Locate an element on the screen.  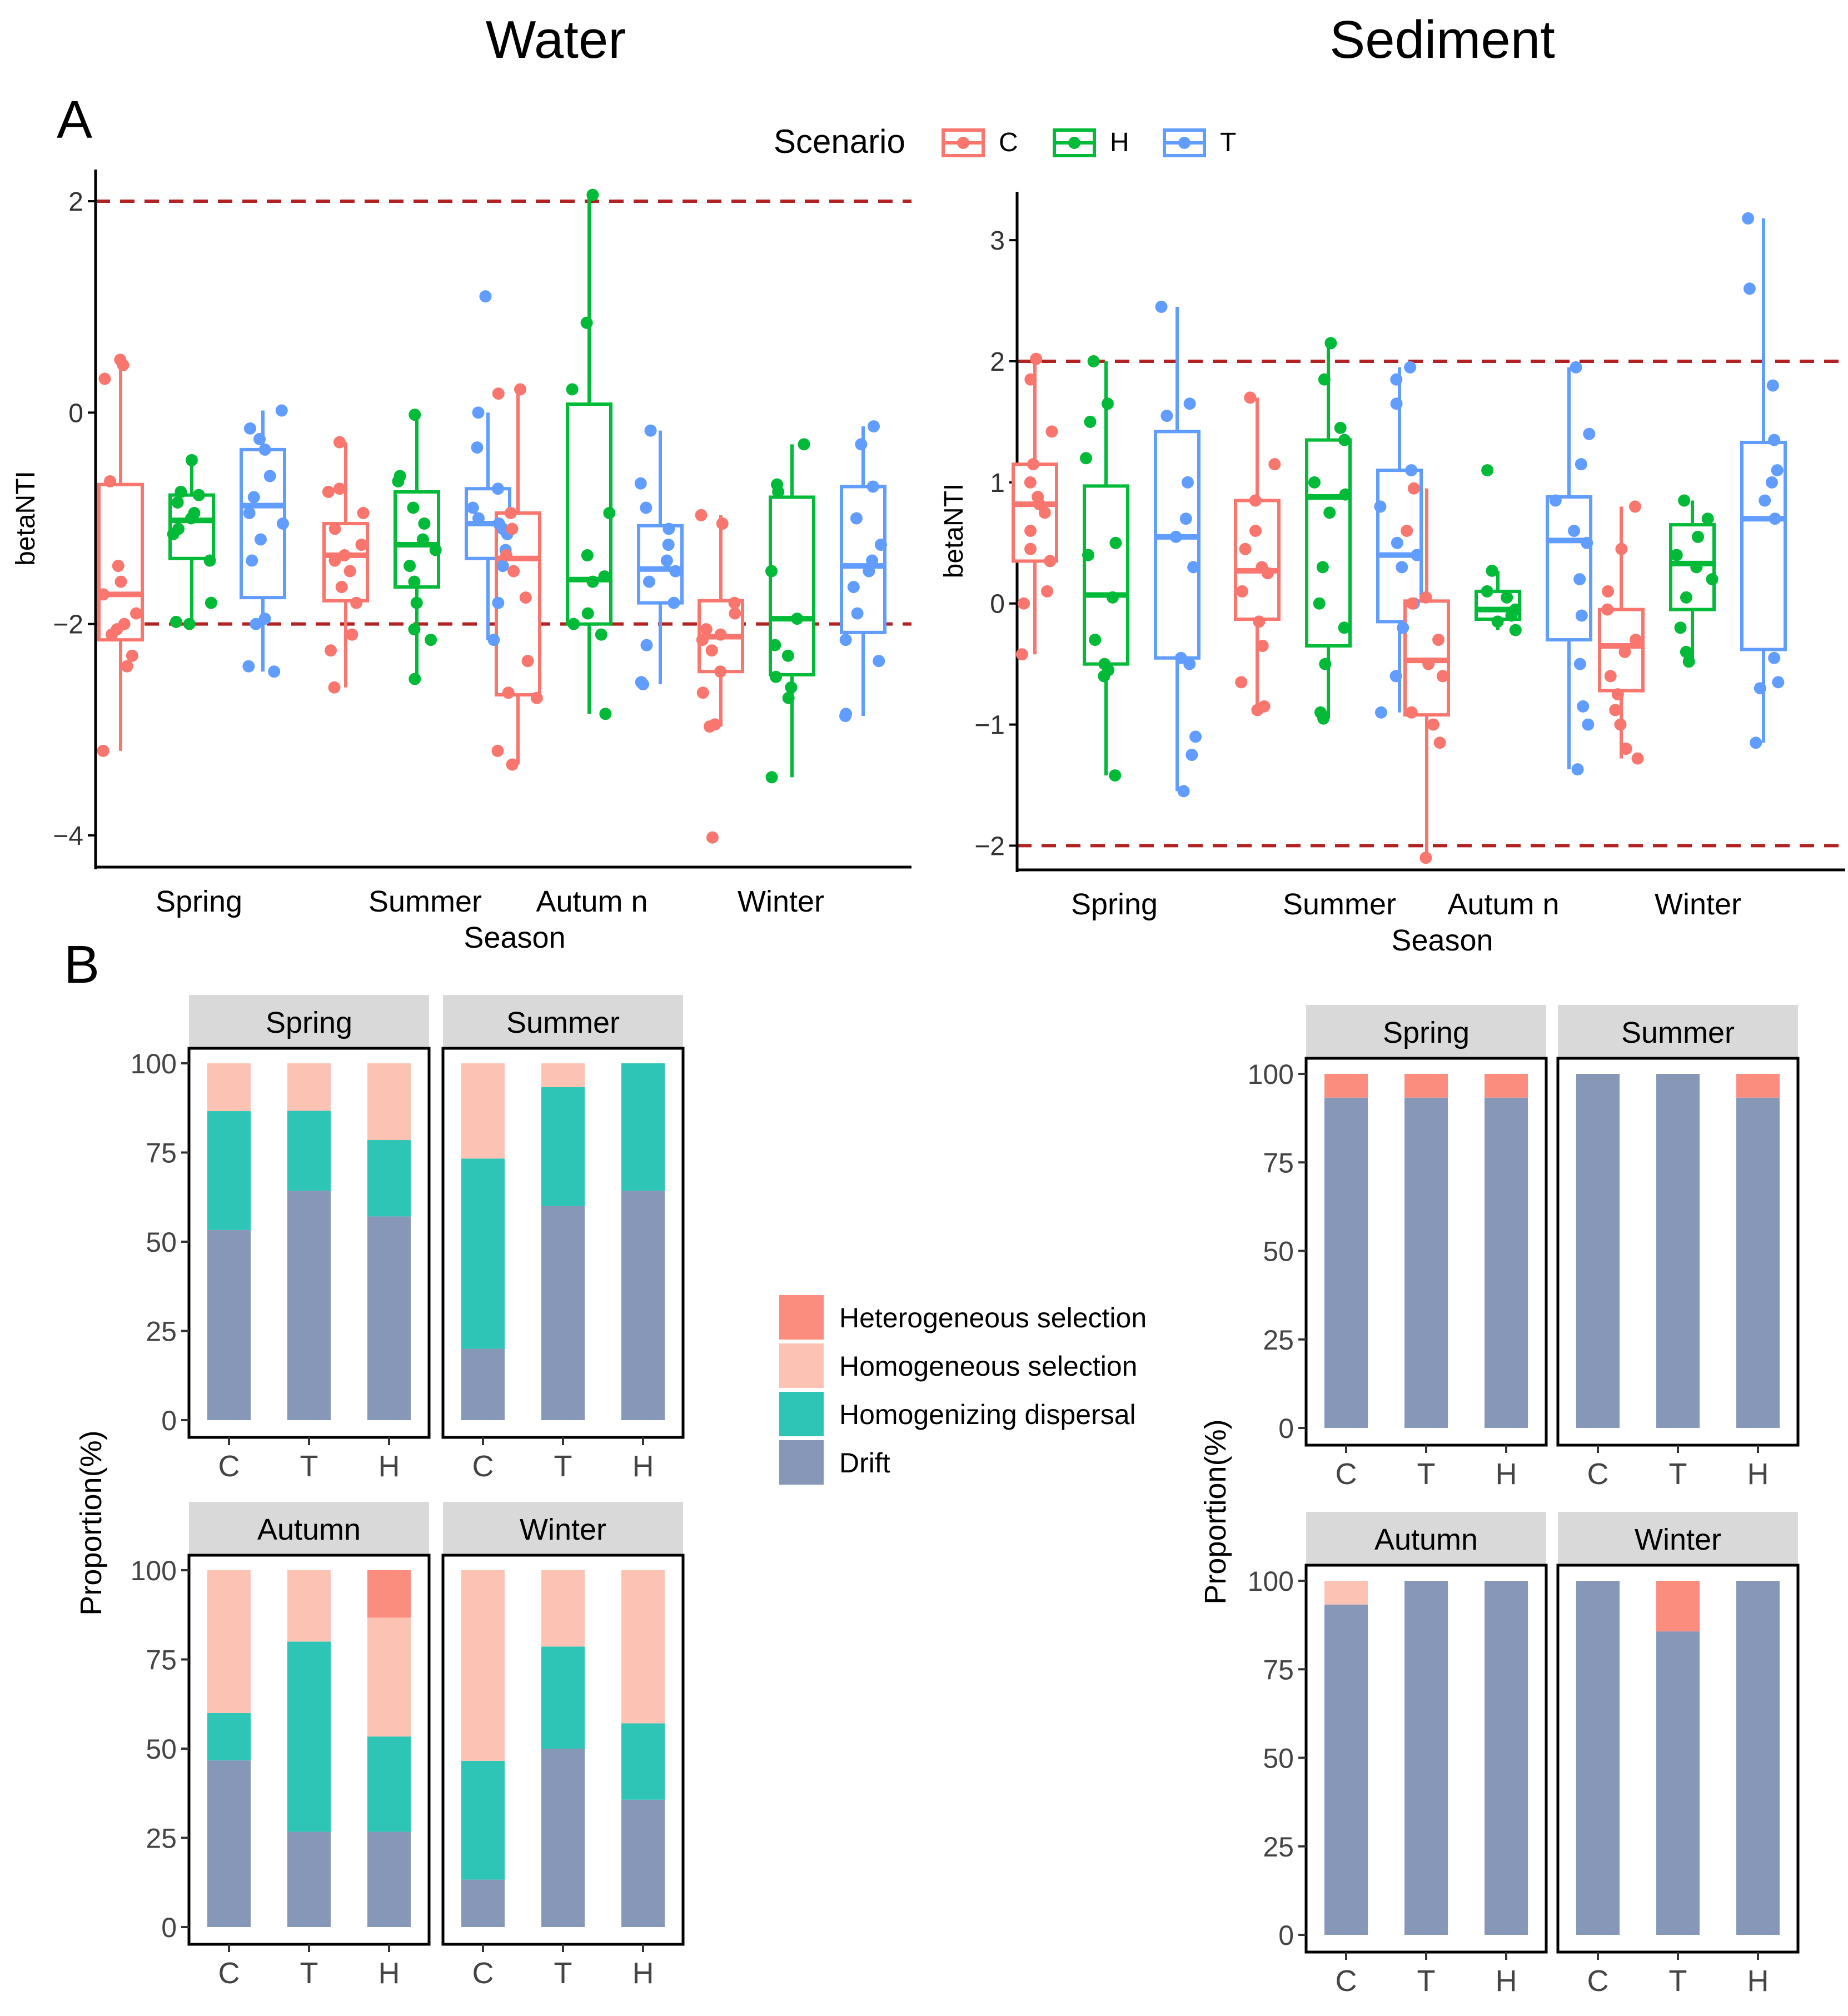
legend-item-dispersal: Homogenizing dispersal is located at coordinates (957, 1414).